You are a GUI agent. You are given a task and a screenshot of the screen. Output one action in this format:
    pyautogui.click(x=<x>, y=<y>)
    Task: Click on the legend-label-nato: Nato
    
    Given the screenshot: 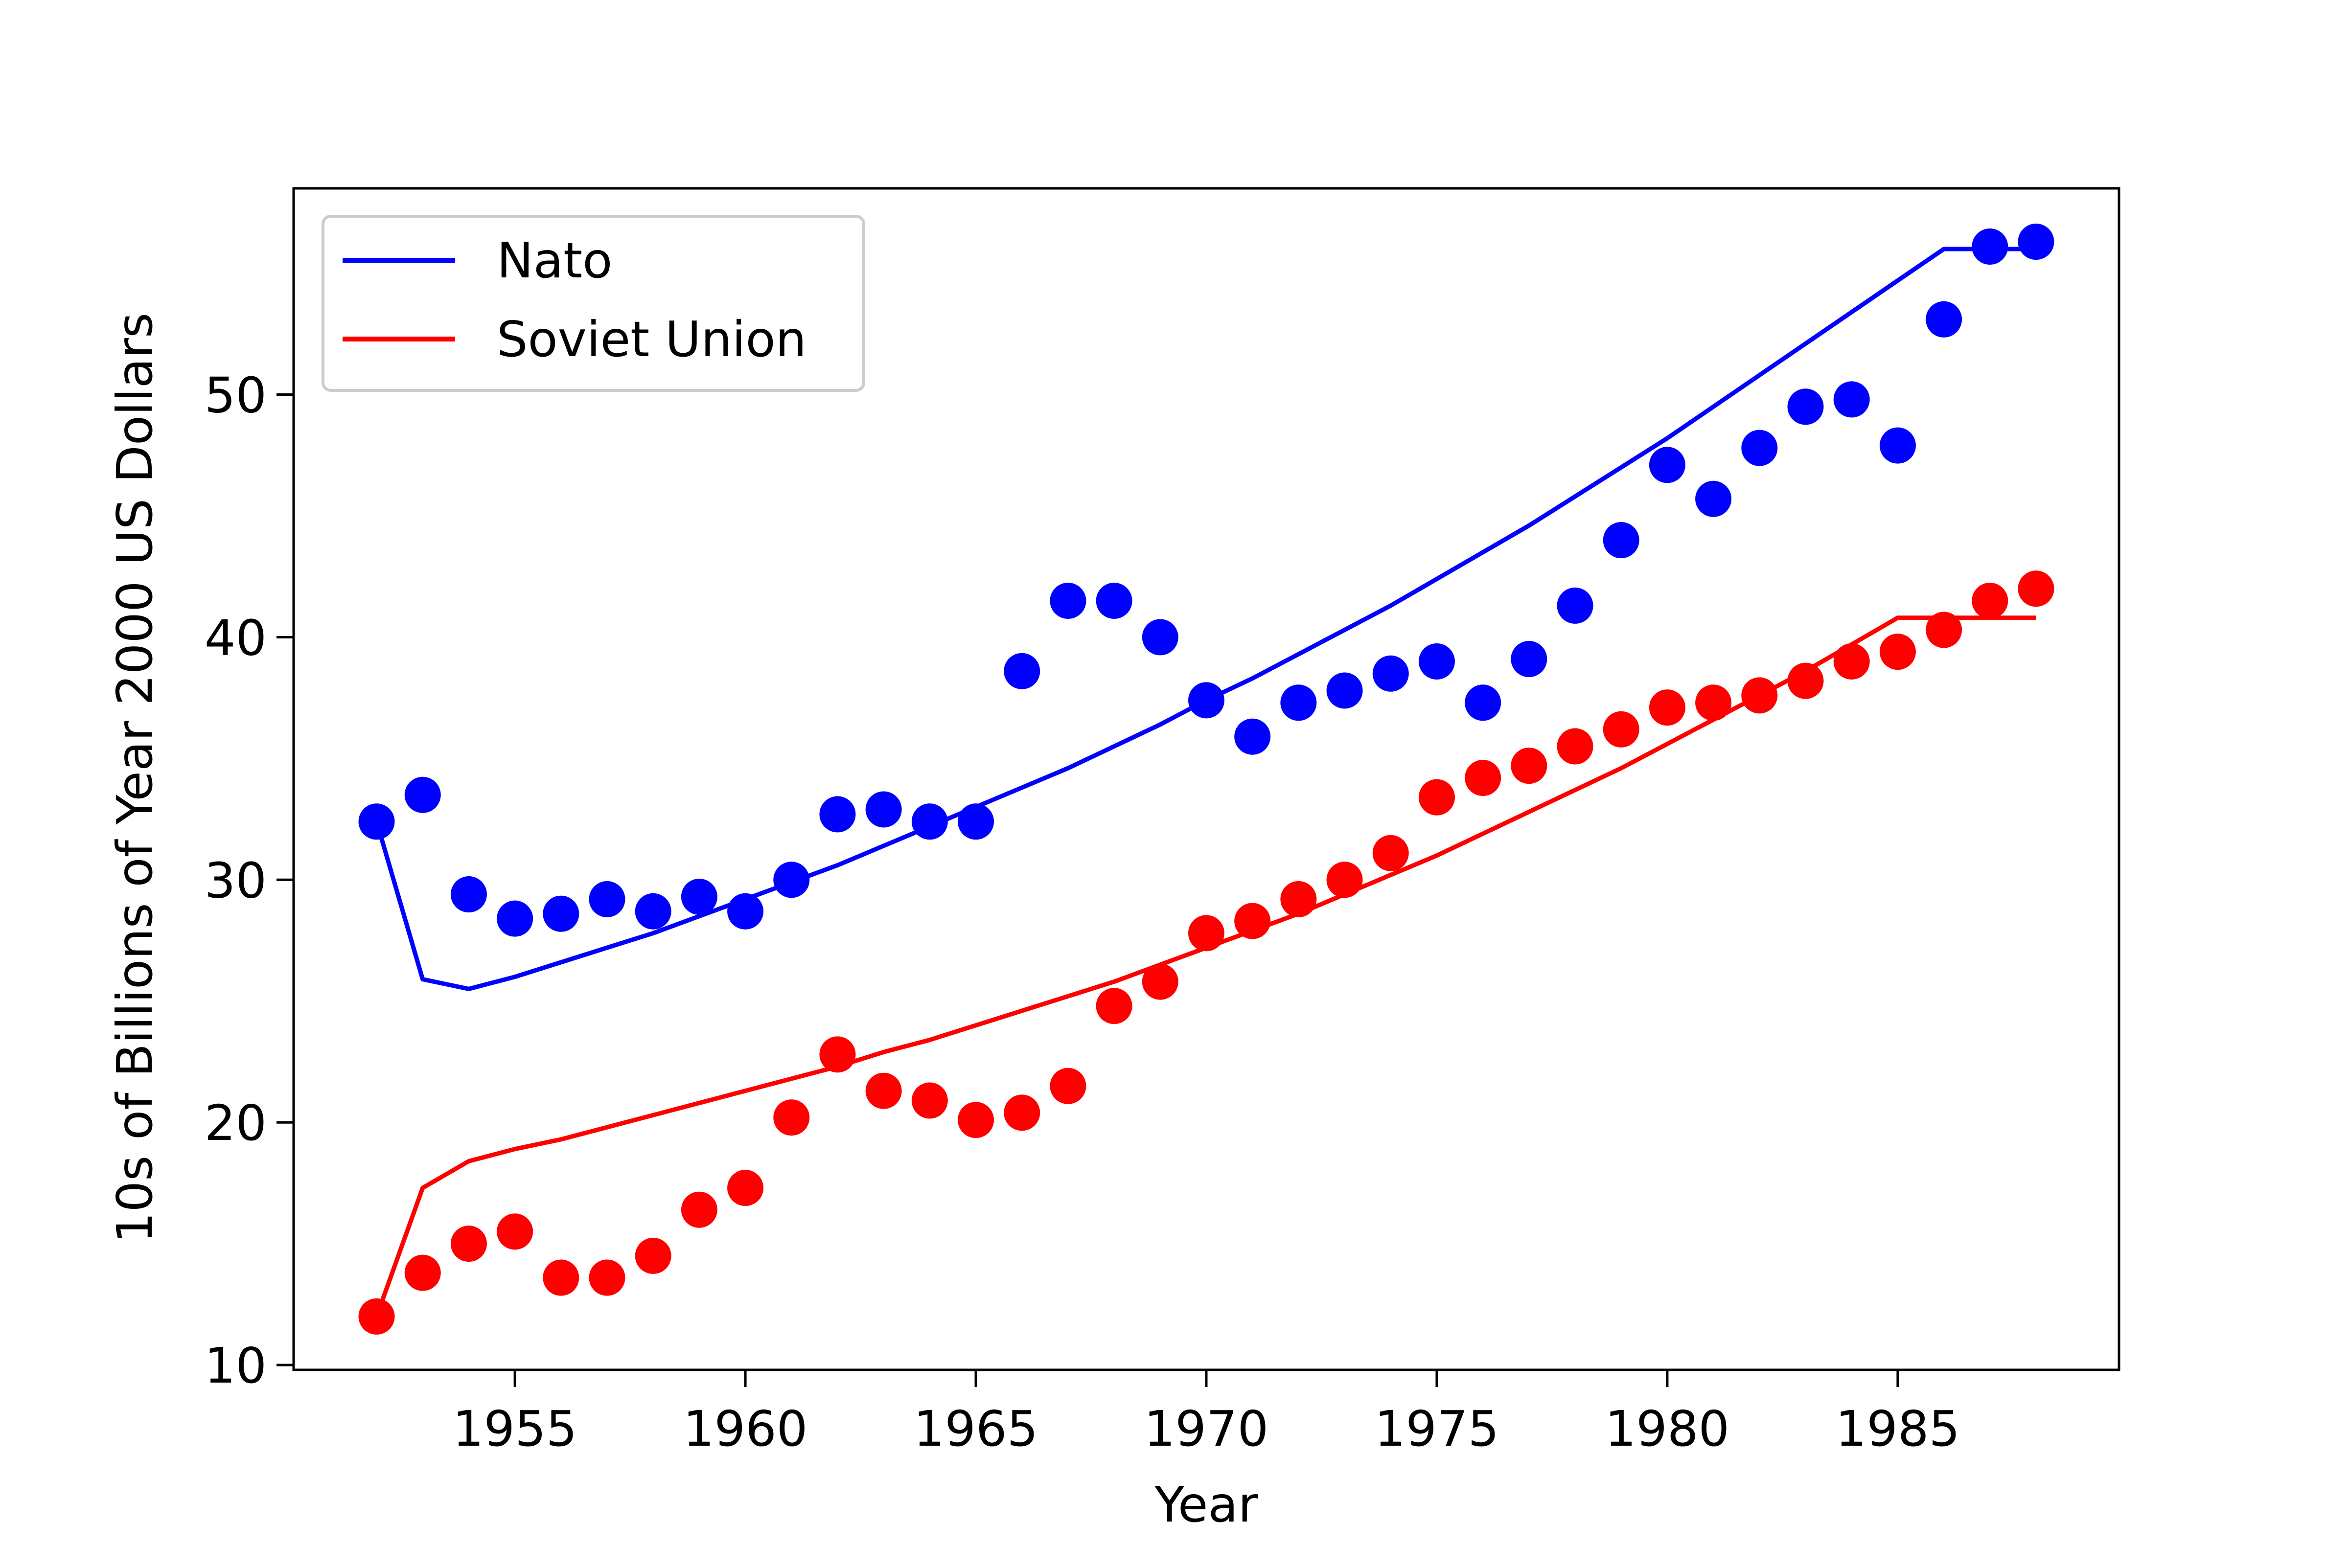 What is the action you would take?
    pyautogui.click(x=554, y=260)
    